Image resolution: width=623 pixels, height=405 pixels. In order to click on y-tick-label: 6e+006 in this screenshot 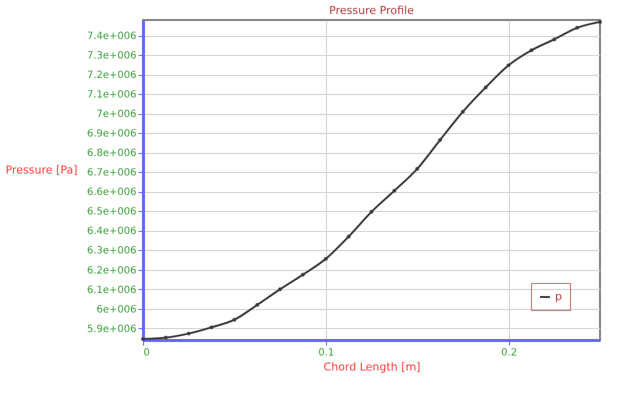, I will do `click(116, 310)`.